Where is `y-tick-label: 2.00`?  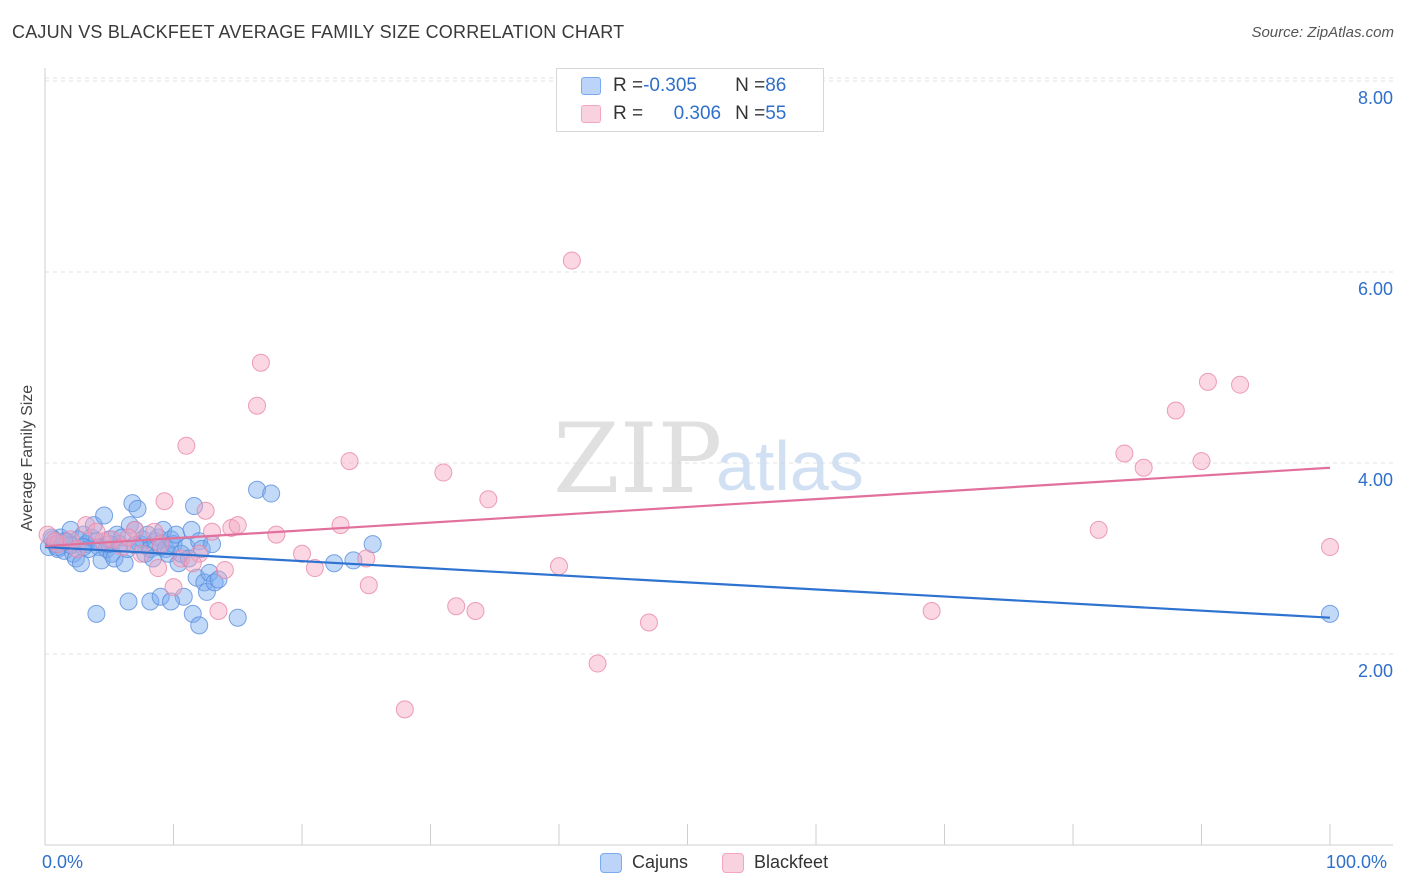 y-tick-label: 2.00 is located at coordinates (1375, 671).